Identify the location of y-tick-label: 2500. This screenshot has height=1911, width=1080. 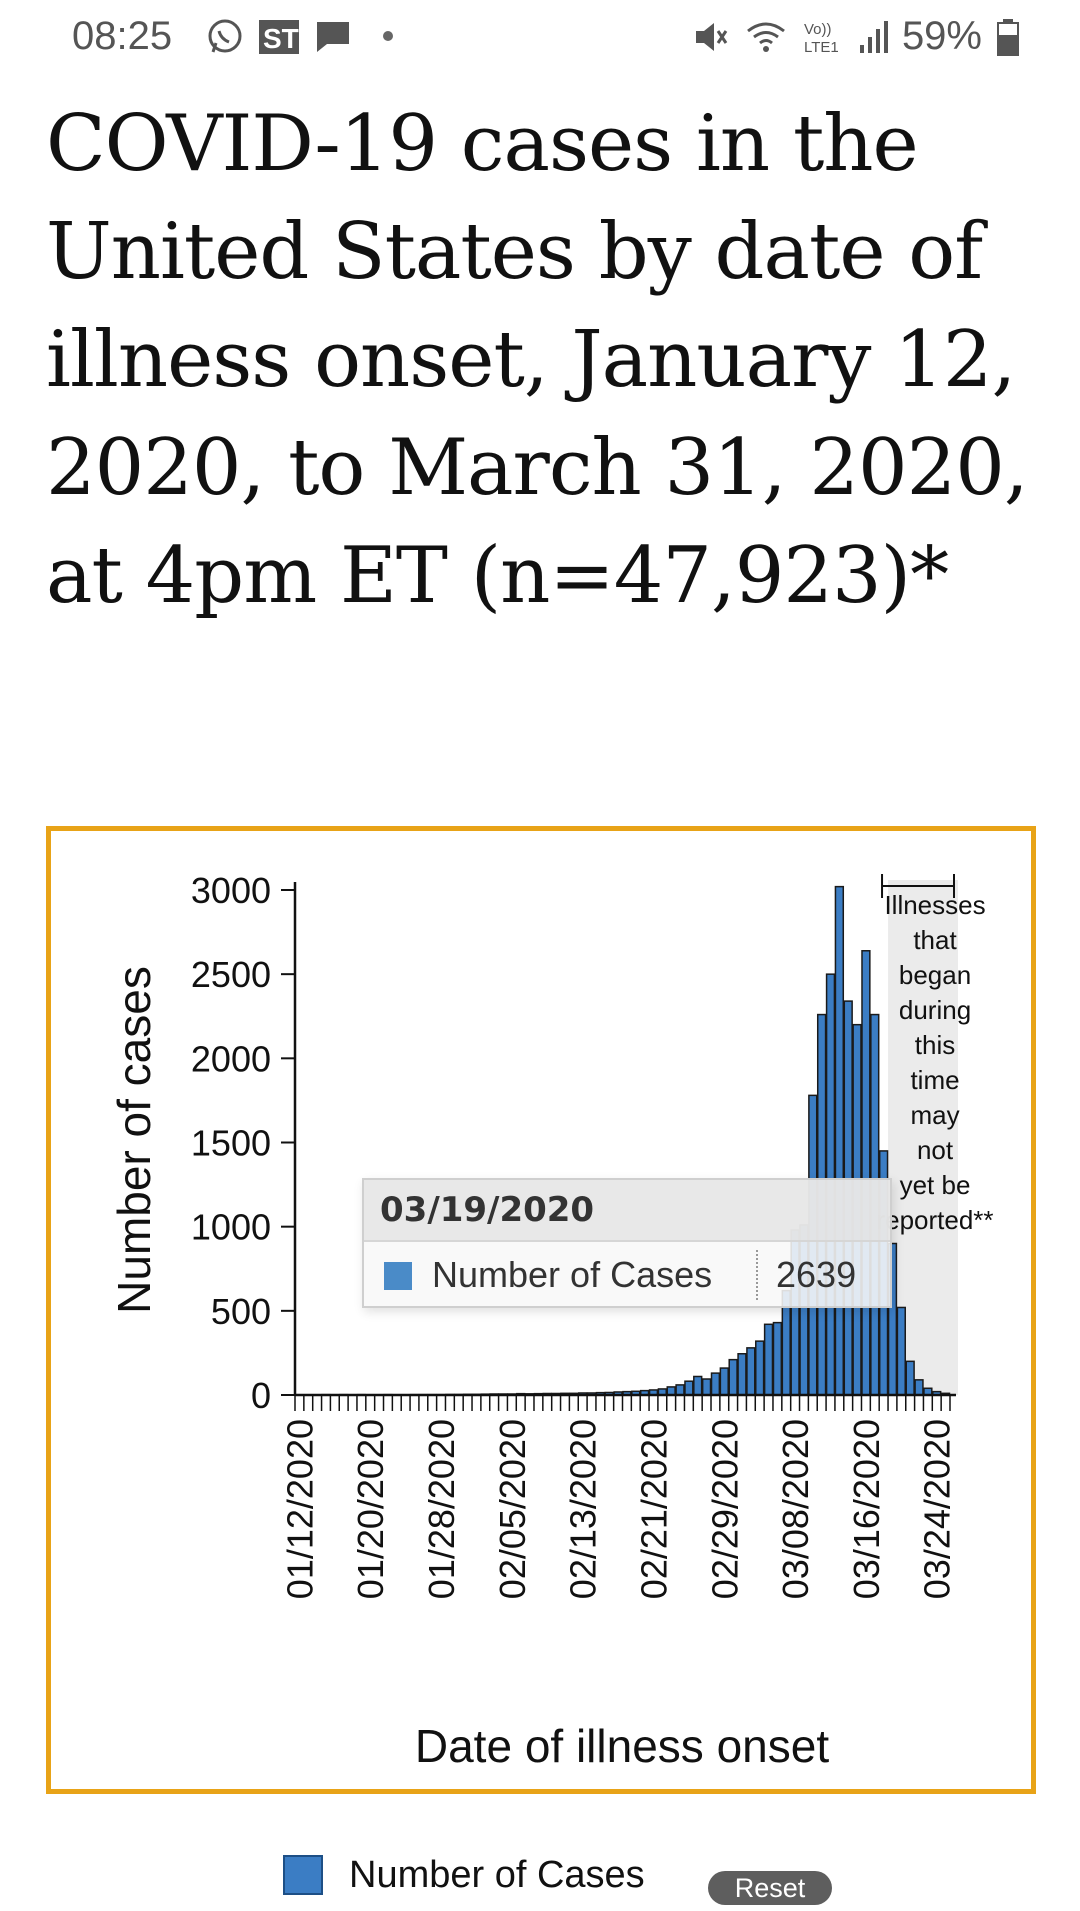
(231, 974).